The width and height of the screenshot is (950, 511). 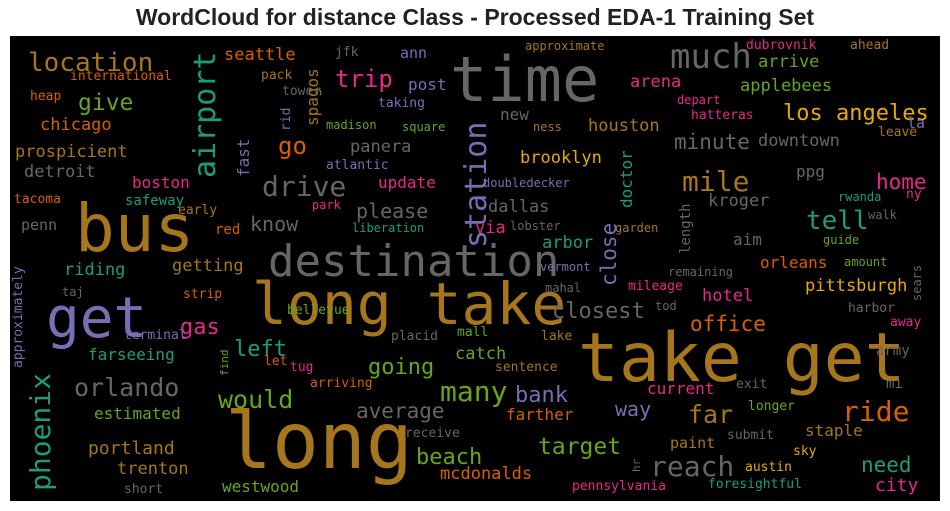 I want to click on cloud-word-spagos: spagos, so click(x=312, y=97).